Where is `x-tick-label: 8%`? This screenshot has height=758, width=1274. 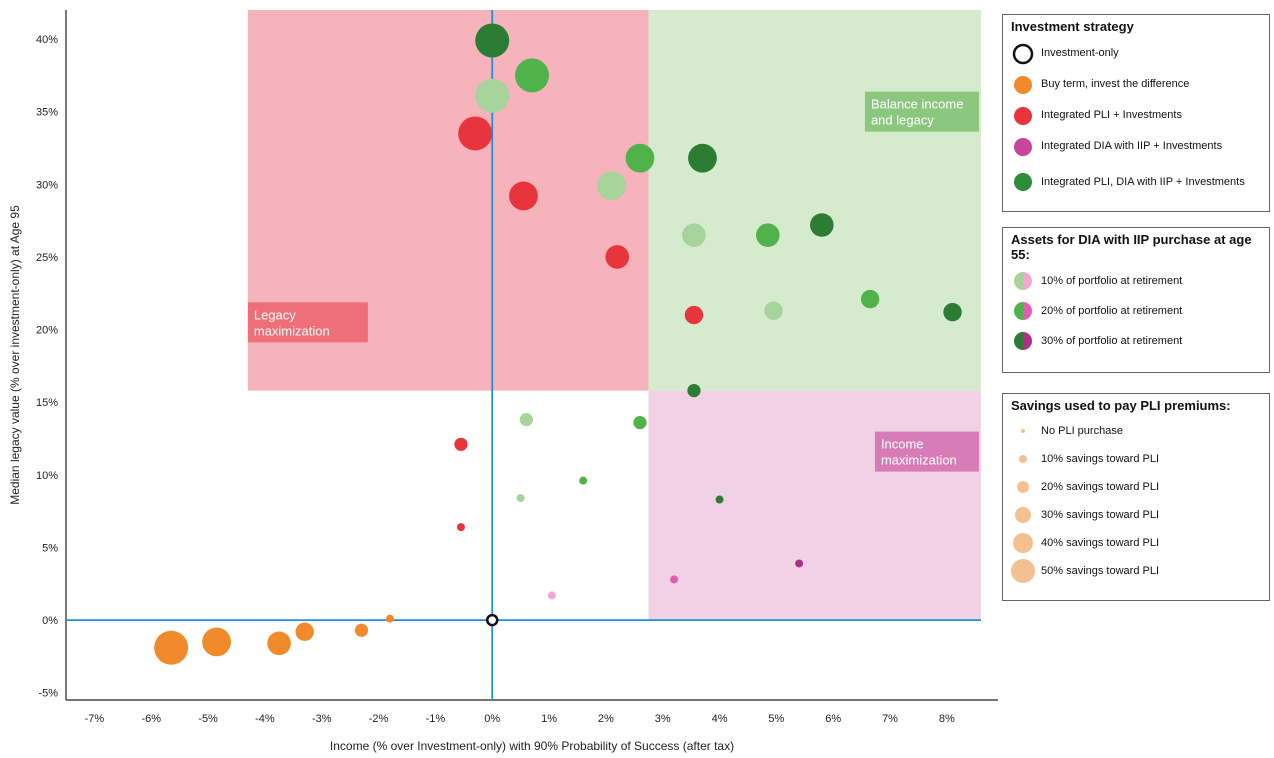 x-tick-label: 8% is located at coordinates (947, 719).